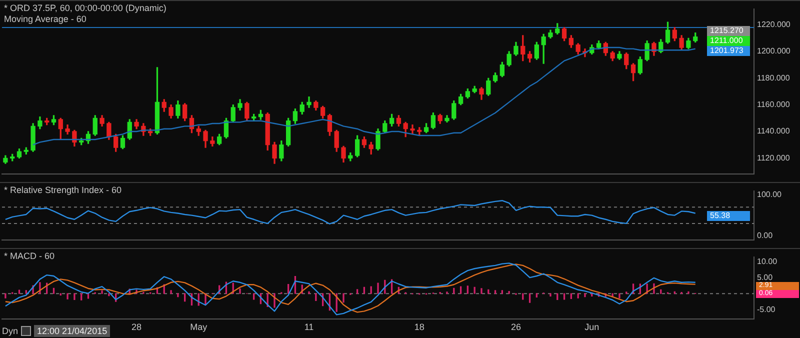 The height and width of the screenshot is (338, 800). What do you see at coordinates (767, 261) in the screenshot?
I see `y-tick-label: 10.00` at bounding box center [767, 261].